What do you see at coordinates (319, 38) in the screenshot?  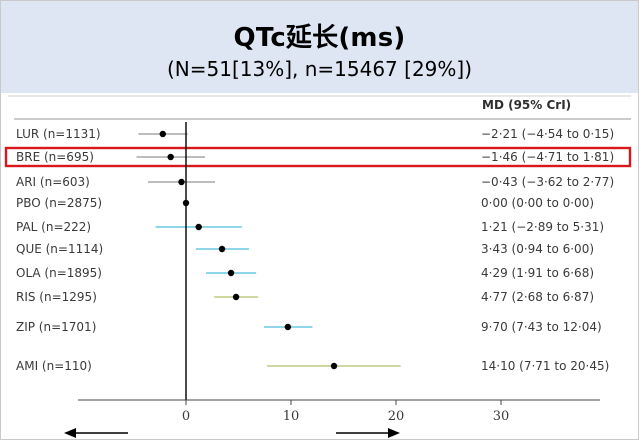 I see `chart-title: QTc延长(ms)` at bounding box center [319, 38].